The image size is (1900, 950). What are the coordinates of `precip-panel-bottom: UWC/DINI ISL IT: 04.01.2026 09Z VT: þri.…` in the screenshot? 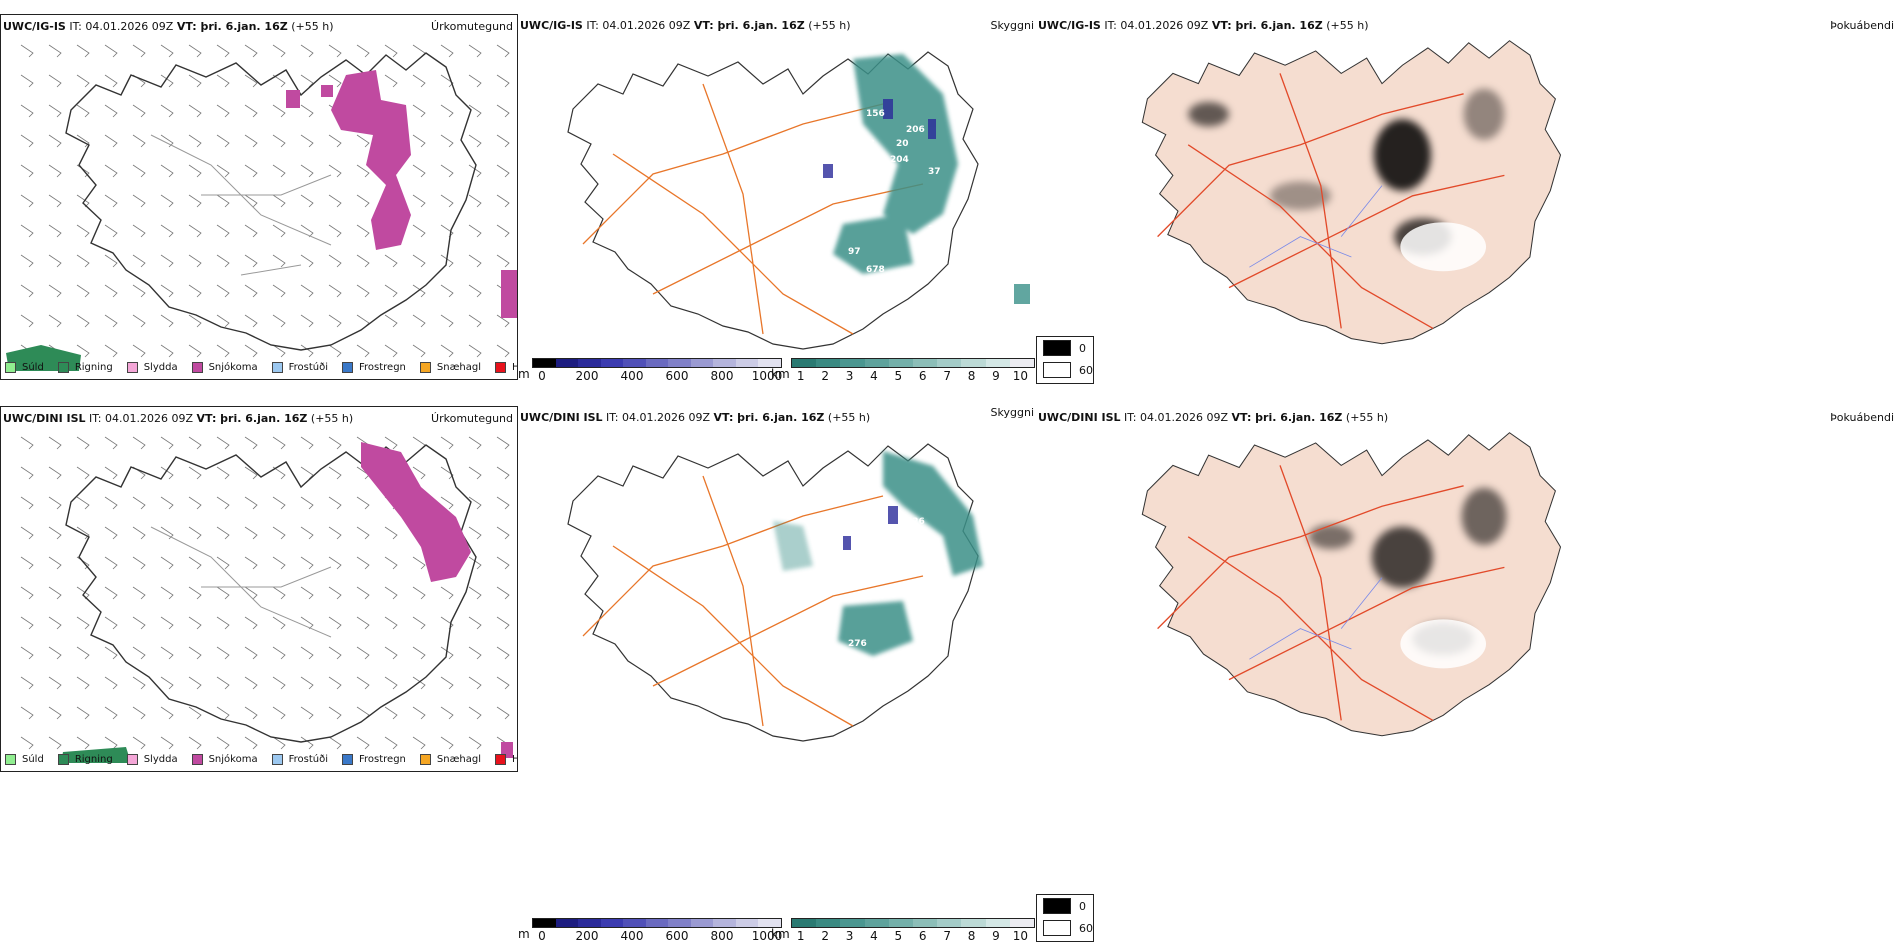 It's located at (259, 589).